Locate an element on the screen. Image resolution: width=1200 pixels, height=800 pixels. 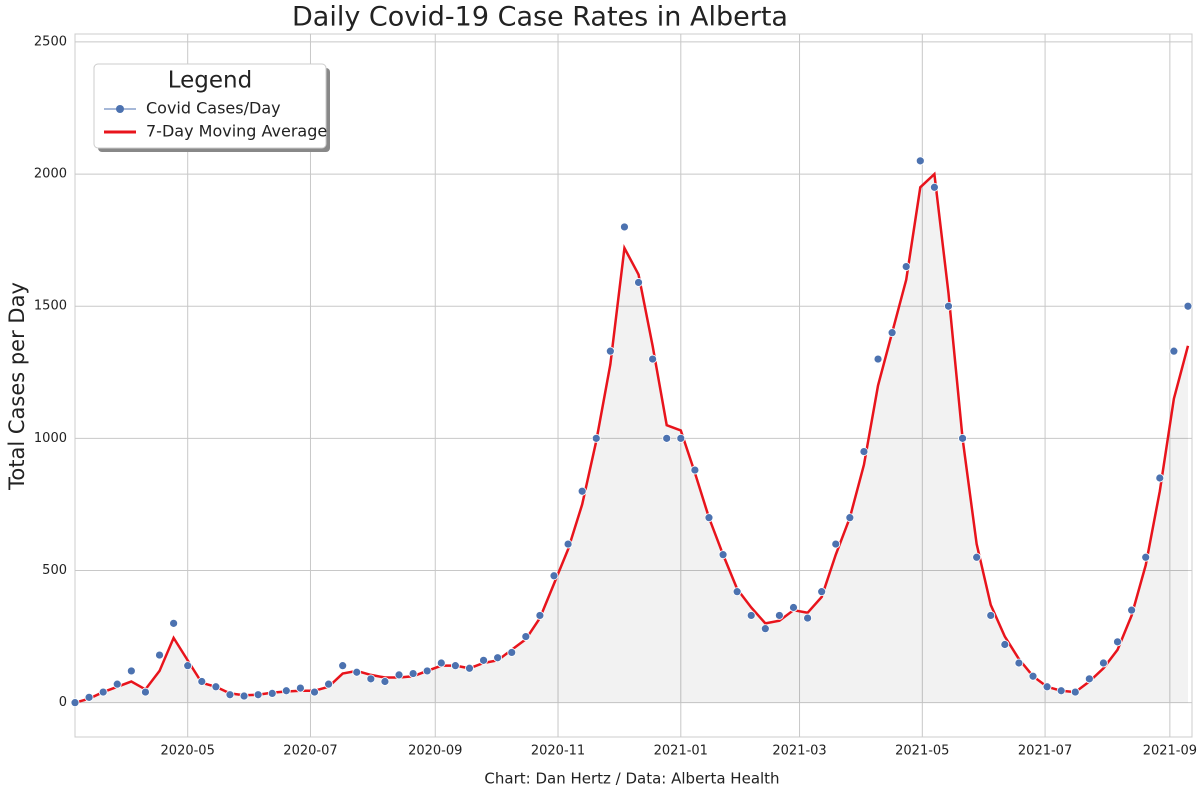
y-tick-label: 2500 is located at coordinates (50, 41).